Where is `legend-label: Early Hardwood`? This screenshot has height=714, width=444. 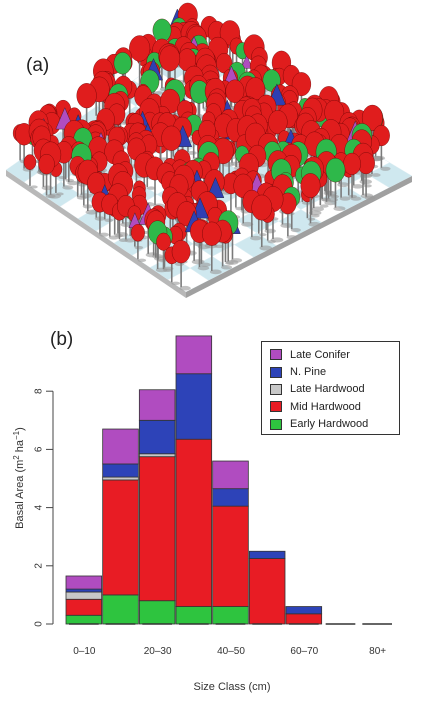 legend-label: Early Hardwood is located at coordinates (329, 424).